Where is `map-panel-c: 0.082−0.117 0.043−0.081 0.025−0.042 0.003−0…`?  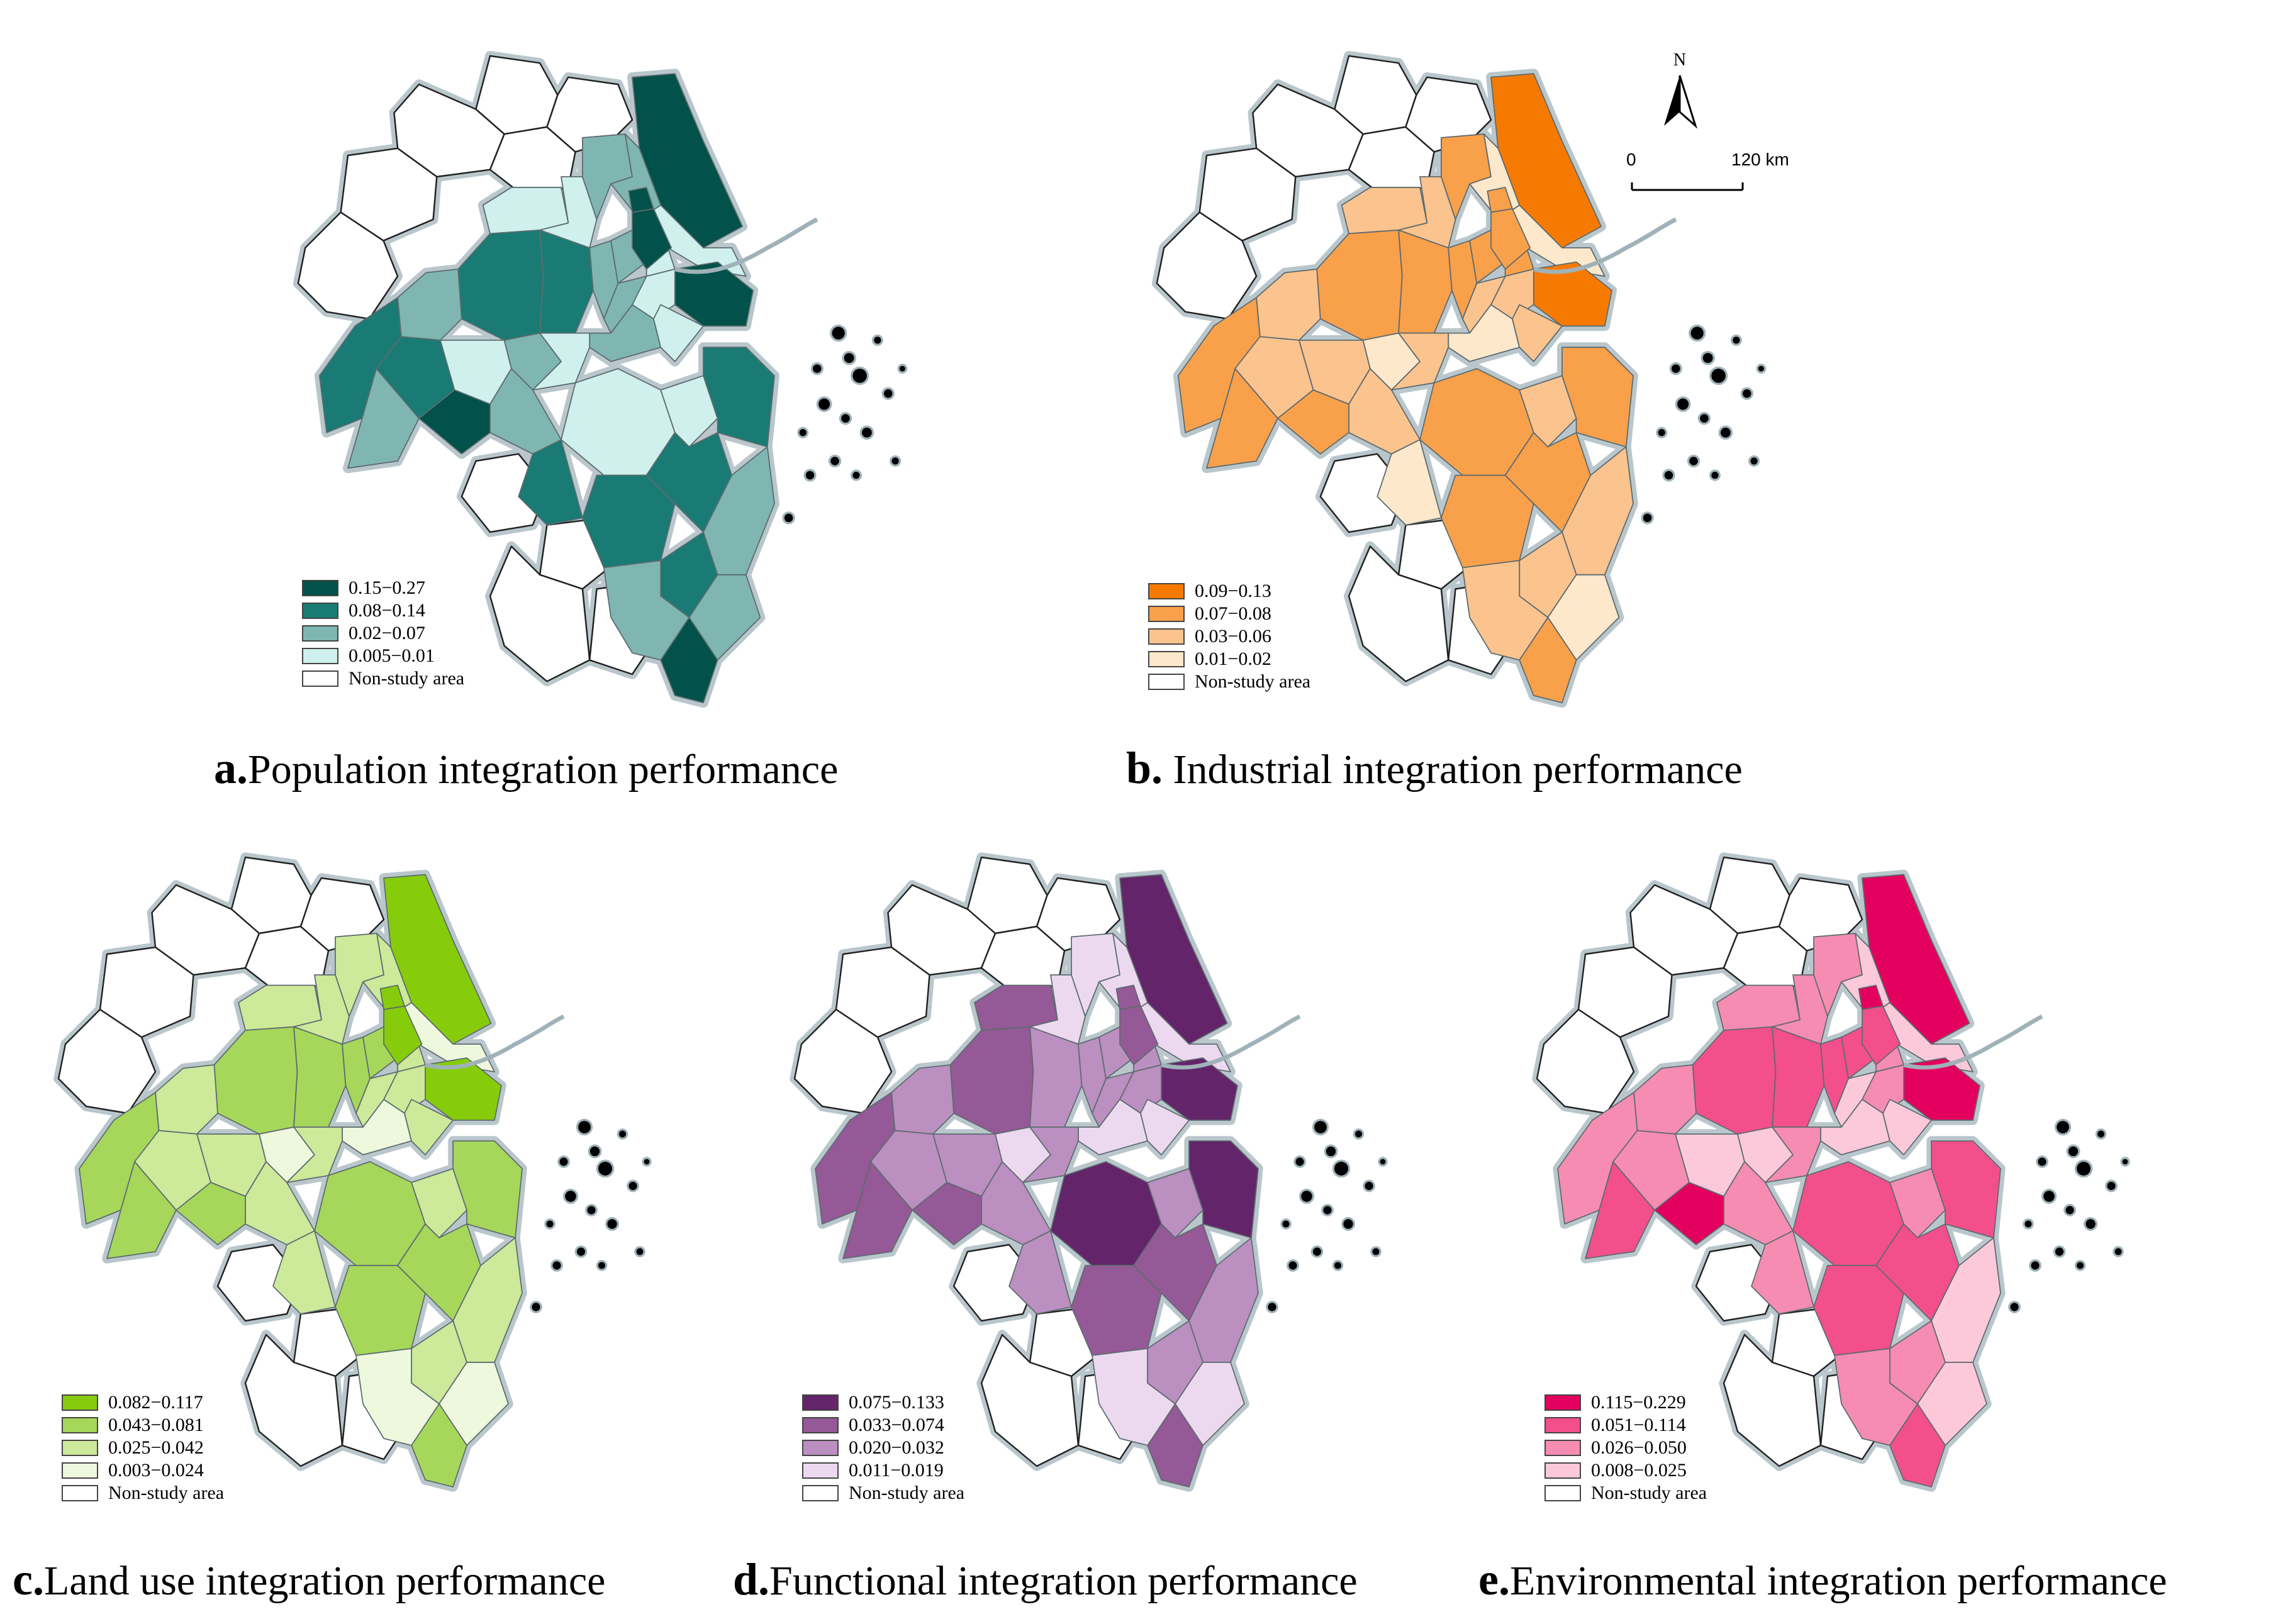 map-panel-c: 0.082−0.117 0.043−0.081 0.025−0.042 0.003−0… is located at coordinates (384, 1182).